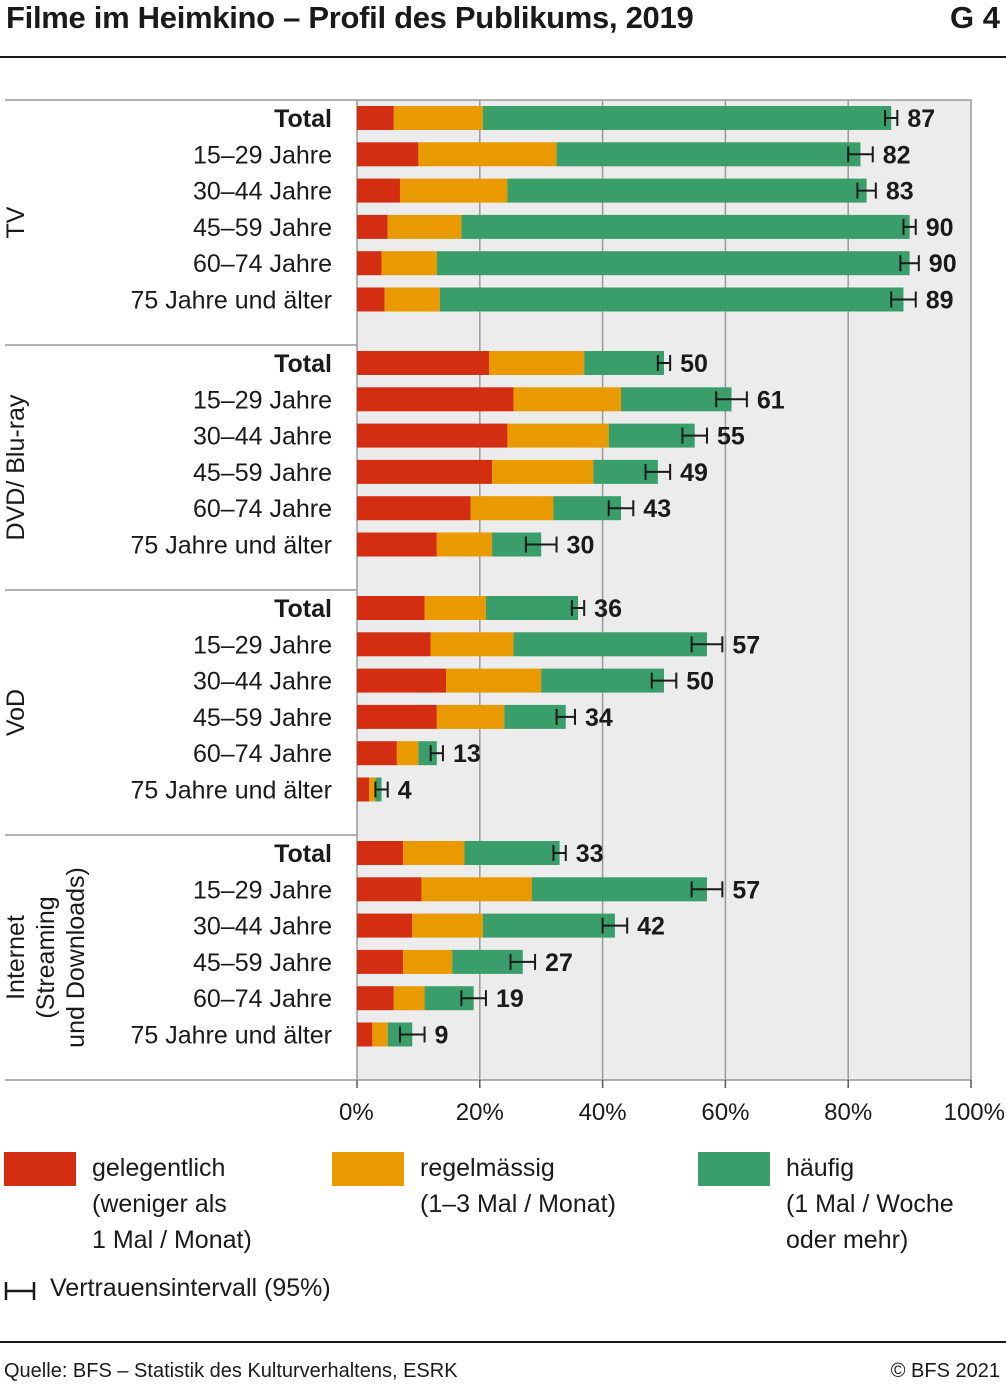 This screenshot has height=1390, width=1006. What do you see at coordinates (945, 1371) in the screenshot?
I see `copyright: © BFS 2021` at bounding box center [945, 1371].